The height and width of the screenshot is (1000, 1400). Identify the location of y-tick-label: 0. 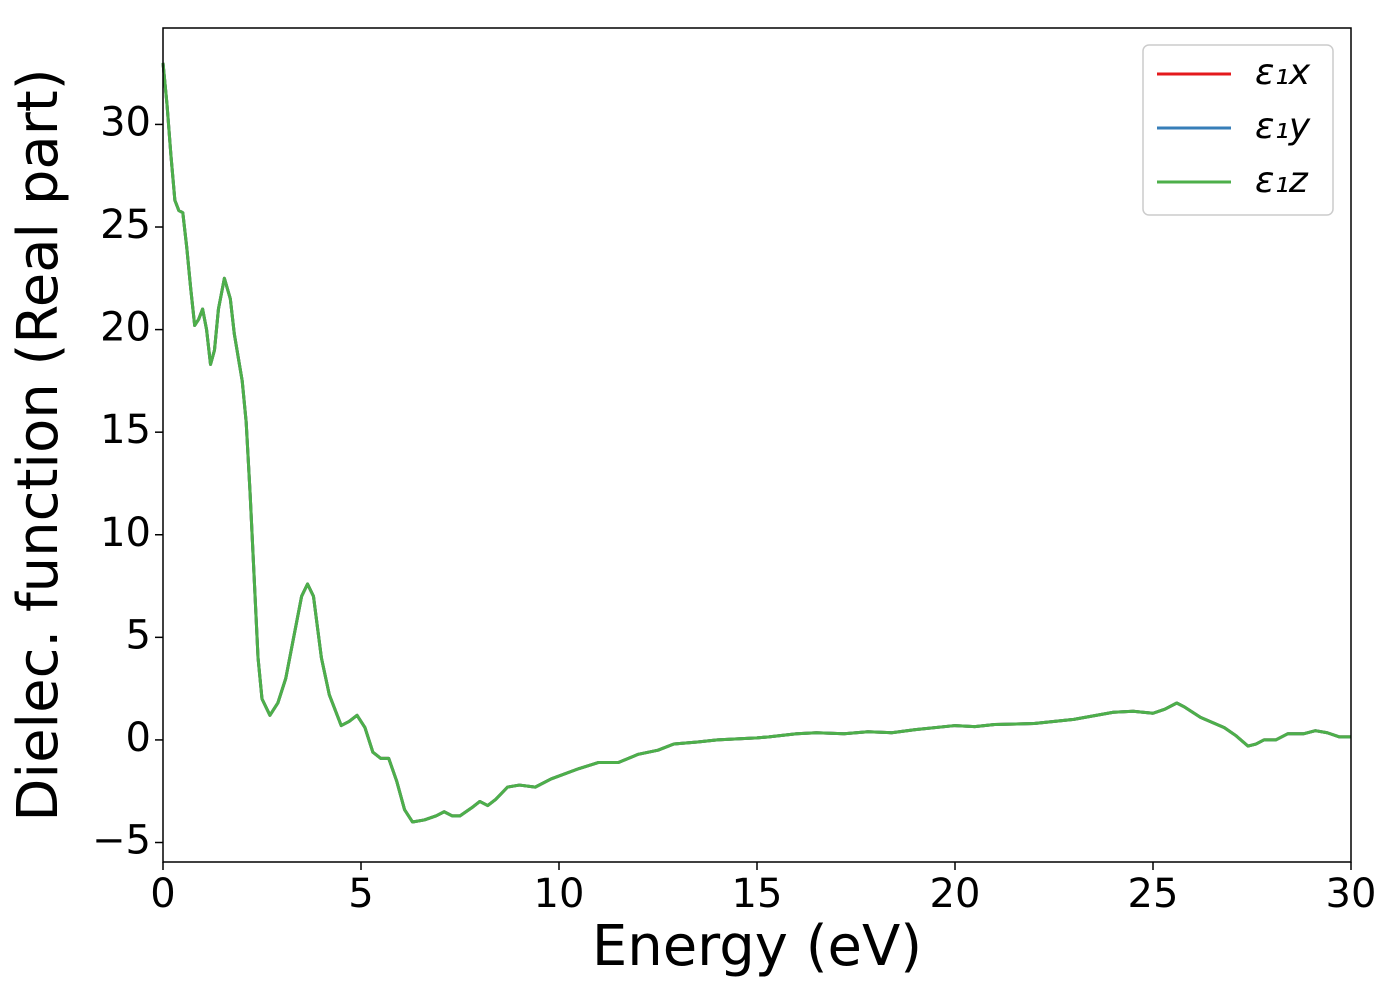
(138, 738).